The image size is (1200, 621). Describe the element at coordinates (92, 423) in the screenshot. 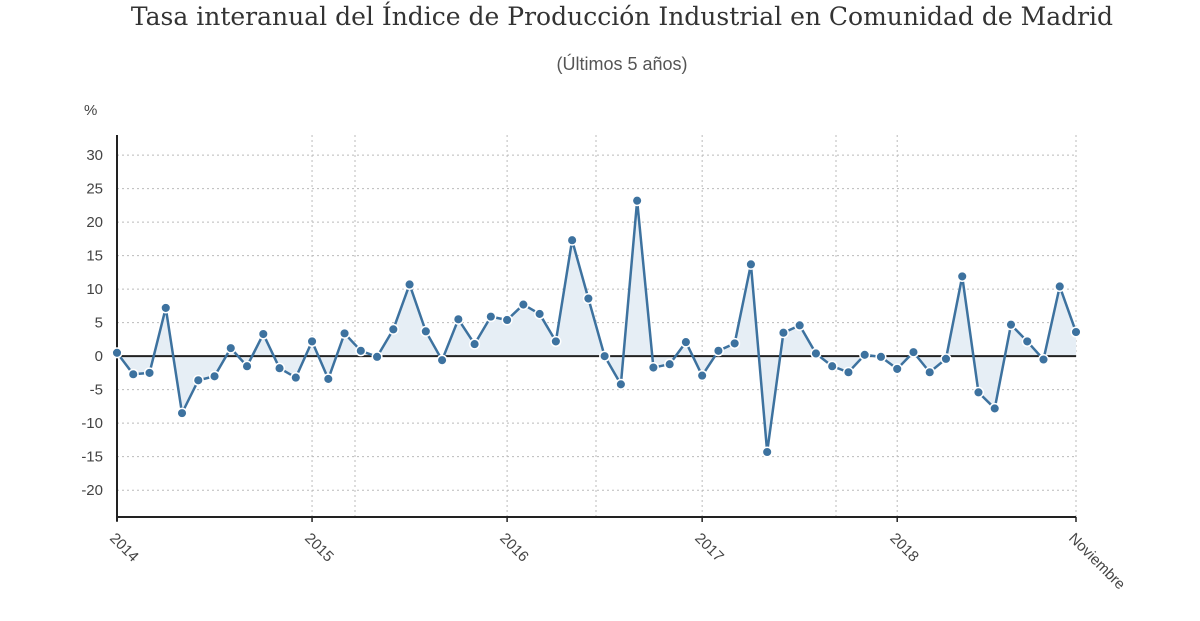

I see `y-tick-label: -10` at that location.